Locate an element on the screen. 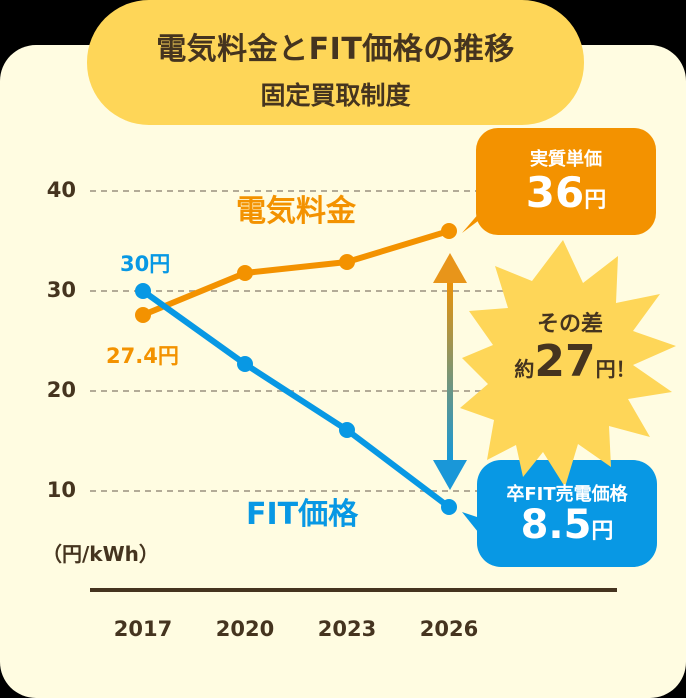 The image size is (686, 698). burst-prefix: 約 is located at coordinates (524, 369).